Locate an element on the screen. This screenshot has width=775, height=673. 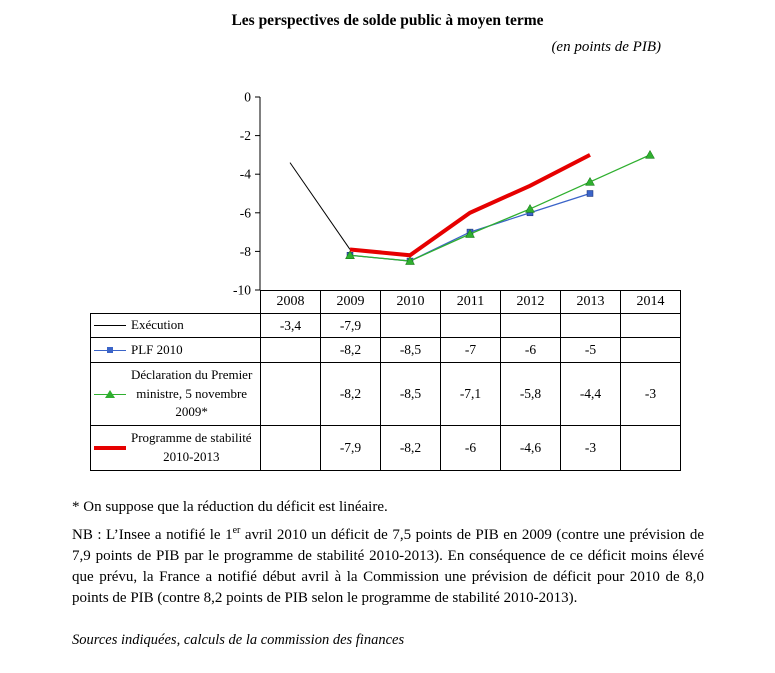
series-label: Programme de stabilité 2010-2013 is located at coordinates (191, 447).